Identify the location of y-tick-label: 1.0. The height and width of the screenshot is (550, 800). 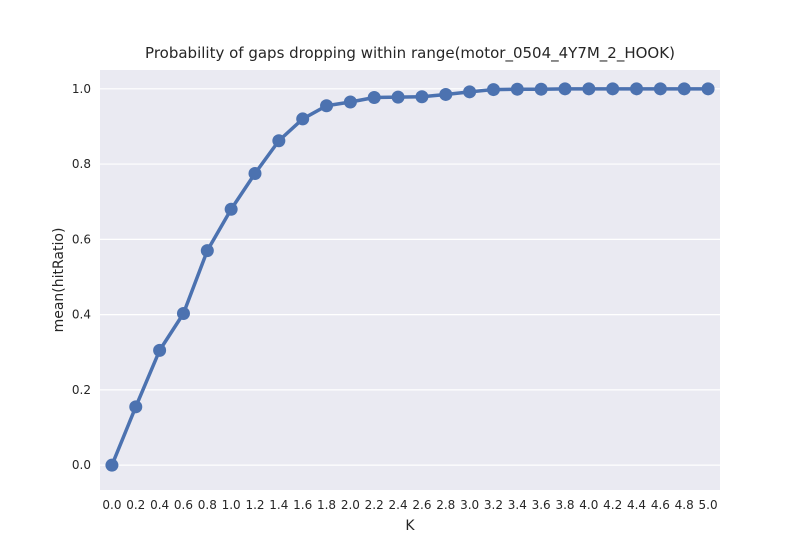
(81, 89).